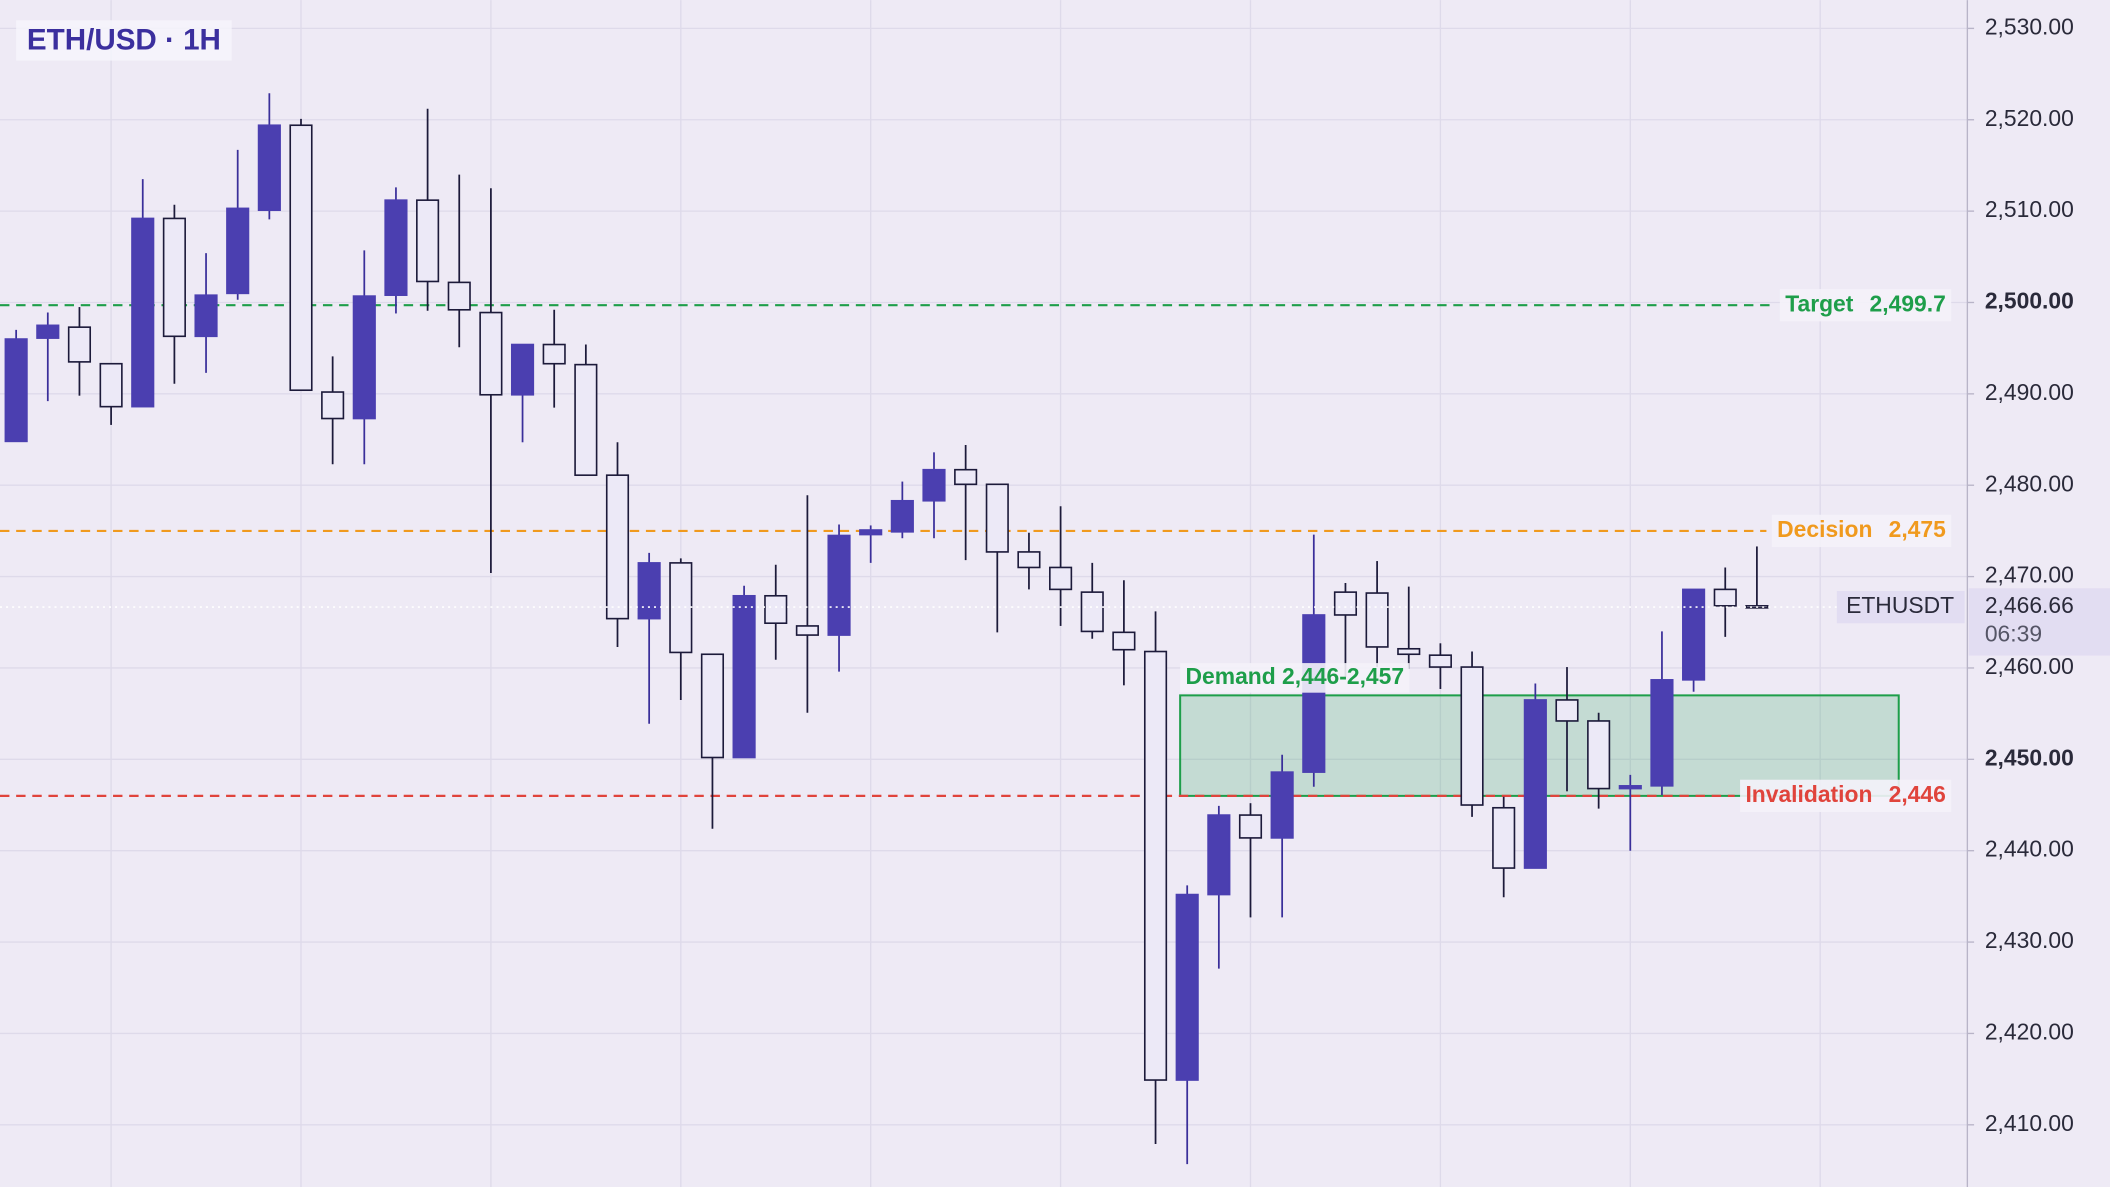 The height and width of the screenshot is (1187, 2110). Describe the element at coordinates (2029, 483) in the screenshot. I see `y-tick-label: 2,480.00` at that location.